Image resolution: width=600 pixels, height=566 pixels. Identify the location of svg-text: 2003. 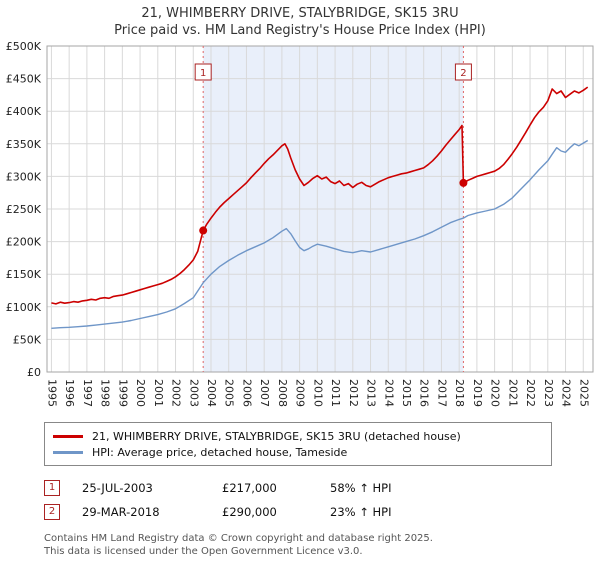
(193, 393).